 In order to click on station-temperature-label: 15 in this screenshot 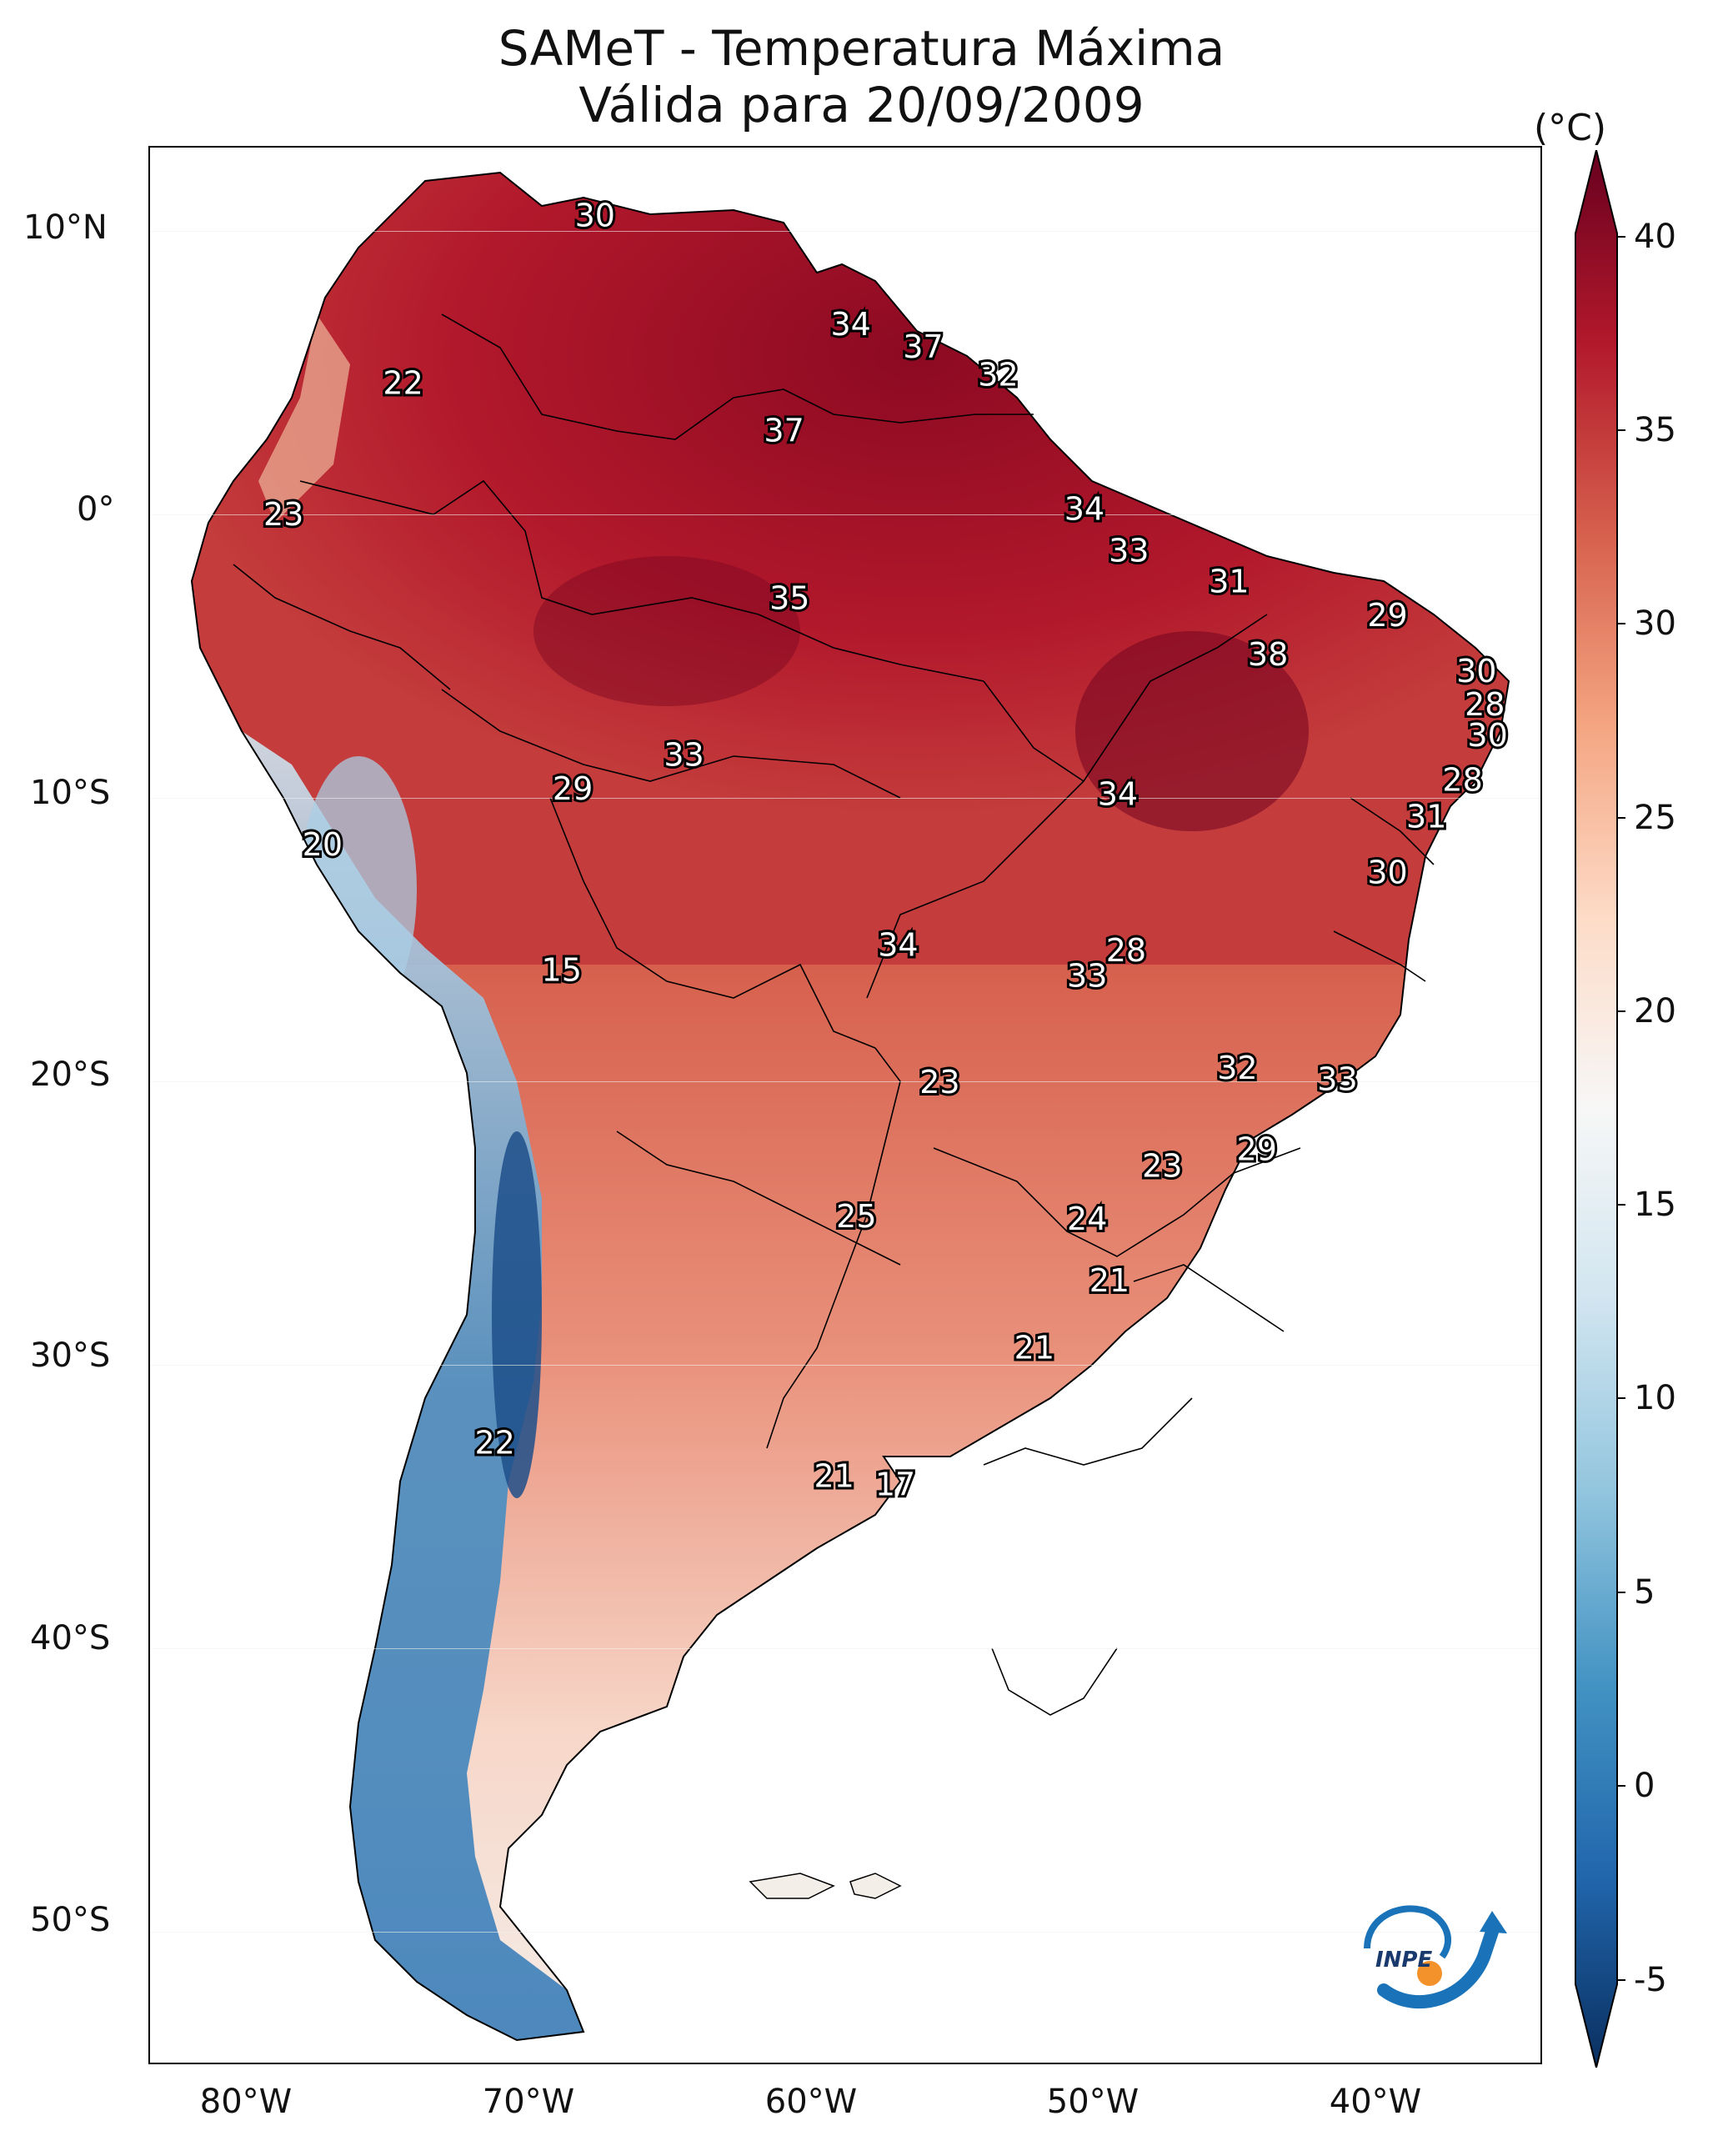, I will do `click(562, 971)`.